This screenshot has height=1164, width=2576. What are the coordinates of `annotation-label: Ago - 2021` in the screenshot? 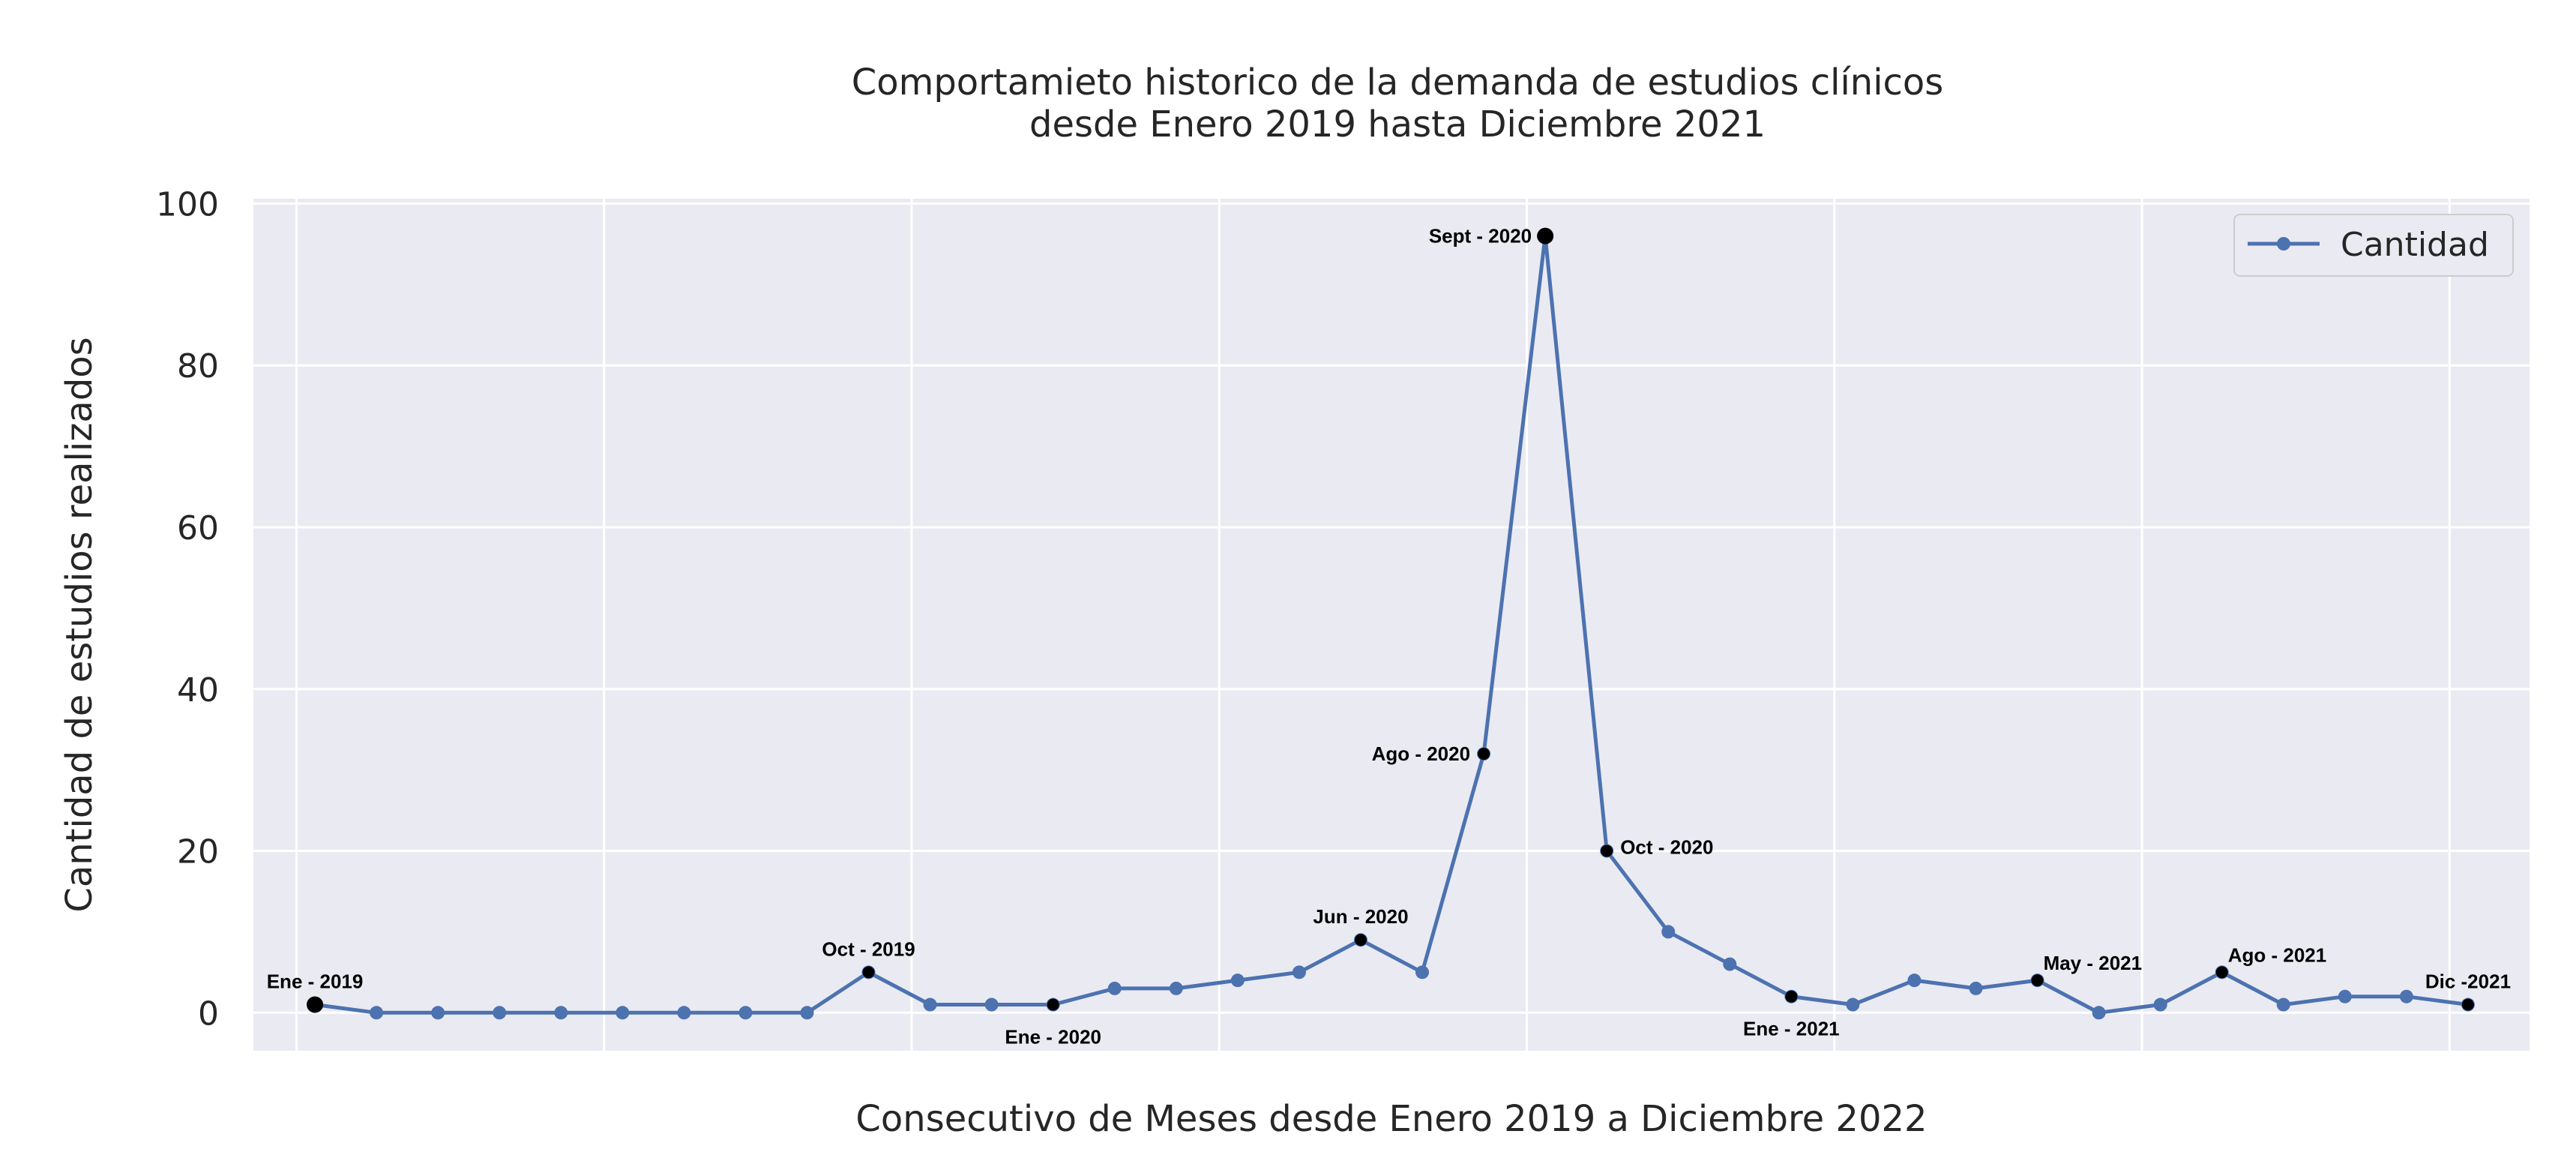 It's located at (2277, 955).